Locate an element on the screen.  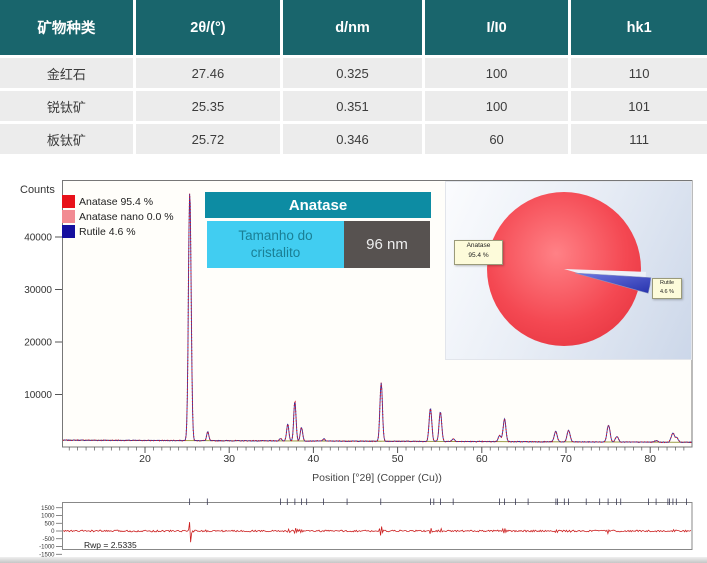
legend-label: Anatase 95.4 % is located at coordinates (116, 201).